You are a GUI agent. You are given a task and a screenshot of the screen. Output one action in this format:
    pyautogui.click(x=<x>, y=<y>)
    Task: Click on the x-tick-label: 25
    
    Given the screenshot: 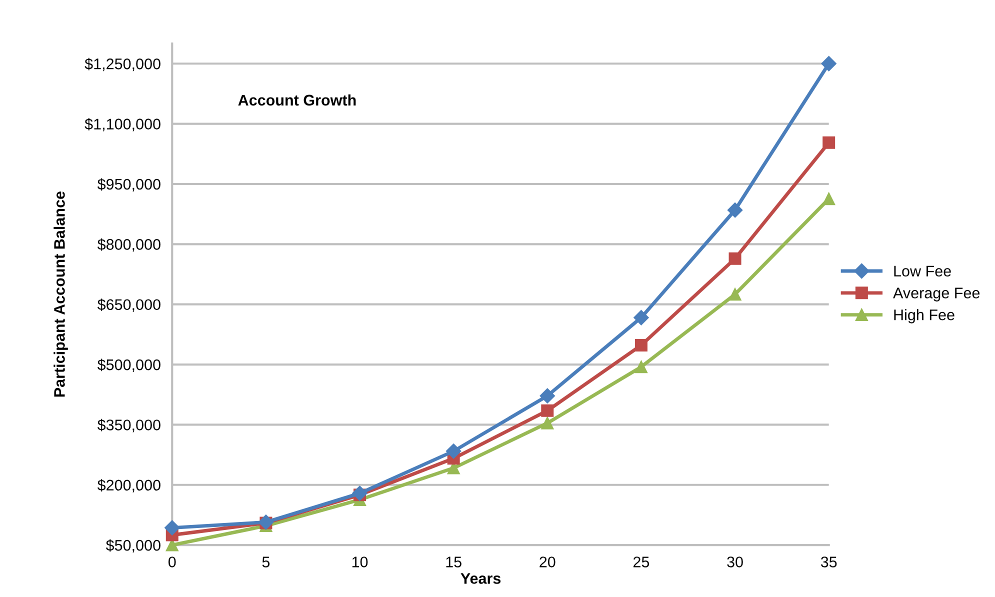 What is the action you would take?
    pyautogui.click(x=641, y=562)
    